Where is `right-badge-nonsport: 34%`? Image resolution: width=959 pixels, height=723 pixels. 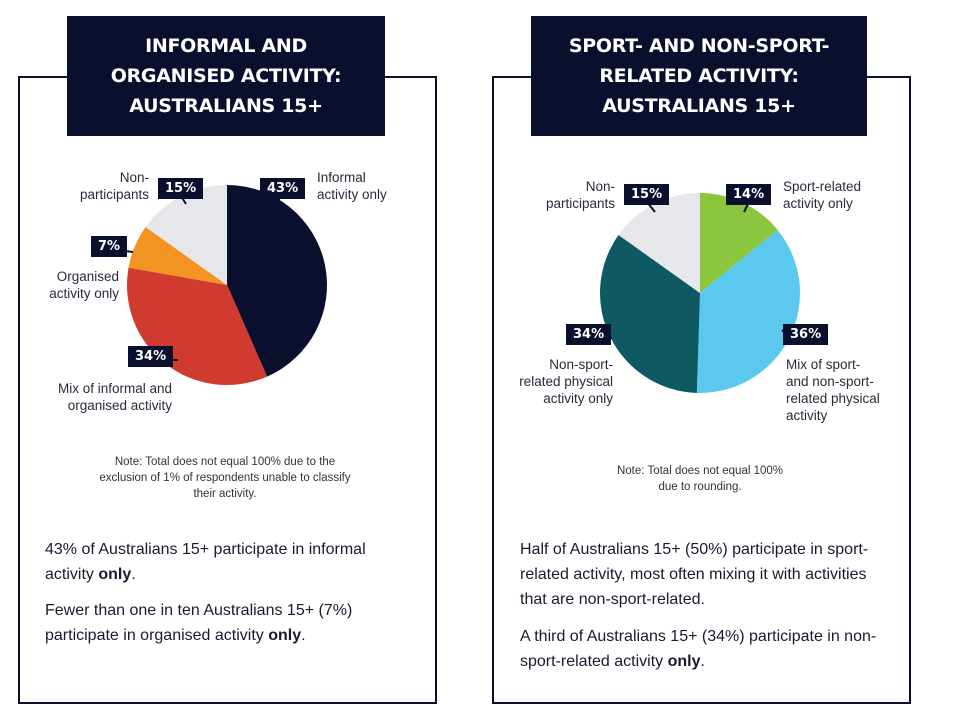
right-badge-nonsport: 34% is located at coordinates (589, 334).